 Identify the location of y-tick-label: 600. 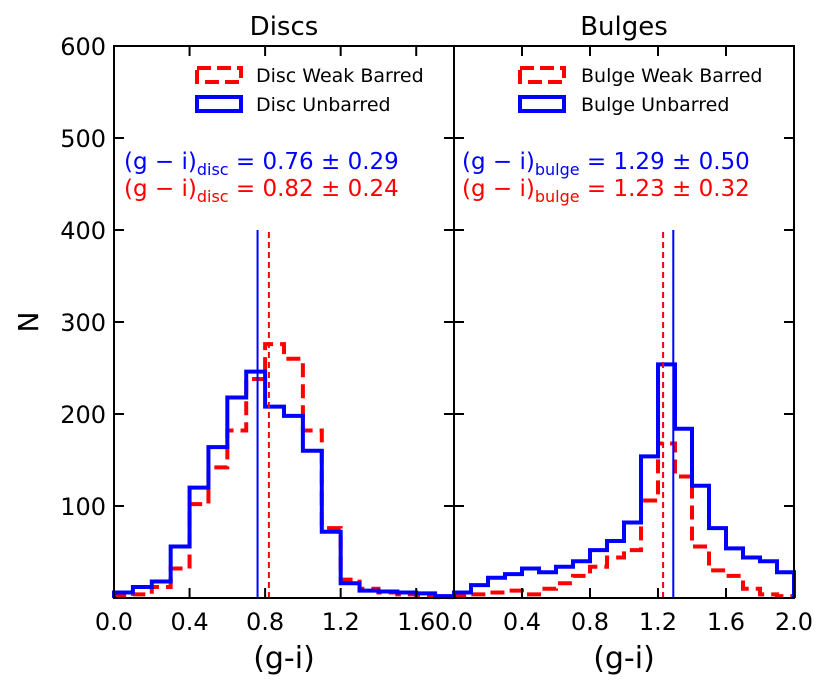
(83, 47).